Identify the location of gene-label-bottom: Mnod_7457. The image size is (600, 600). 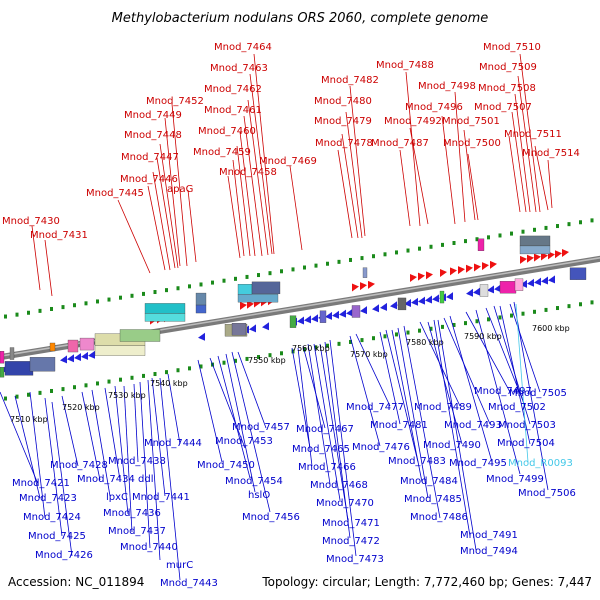
(261, 427).